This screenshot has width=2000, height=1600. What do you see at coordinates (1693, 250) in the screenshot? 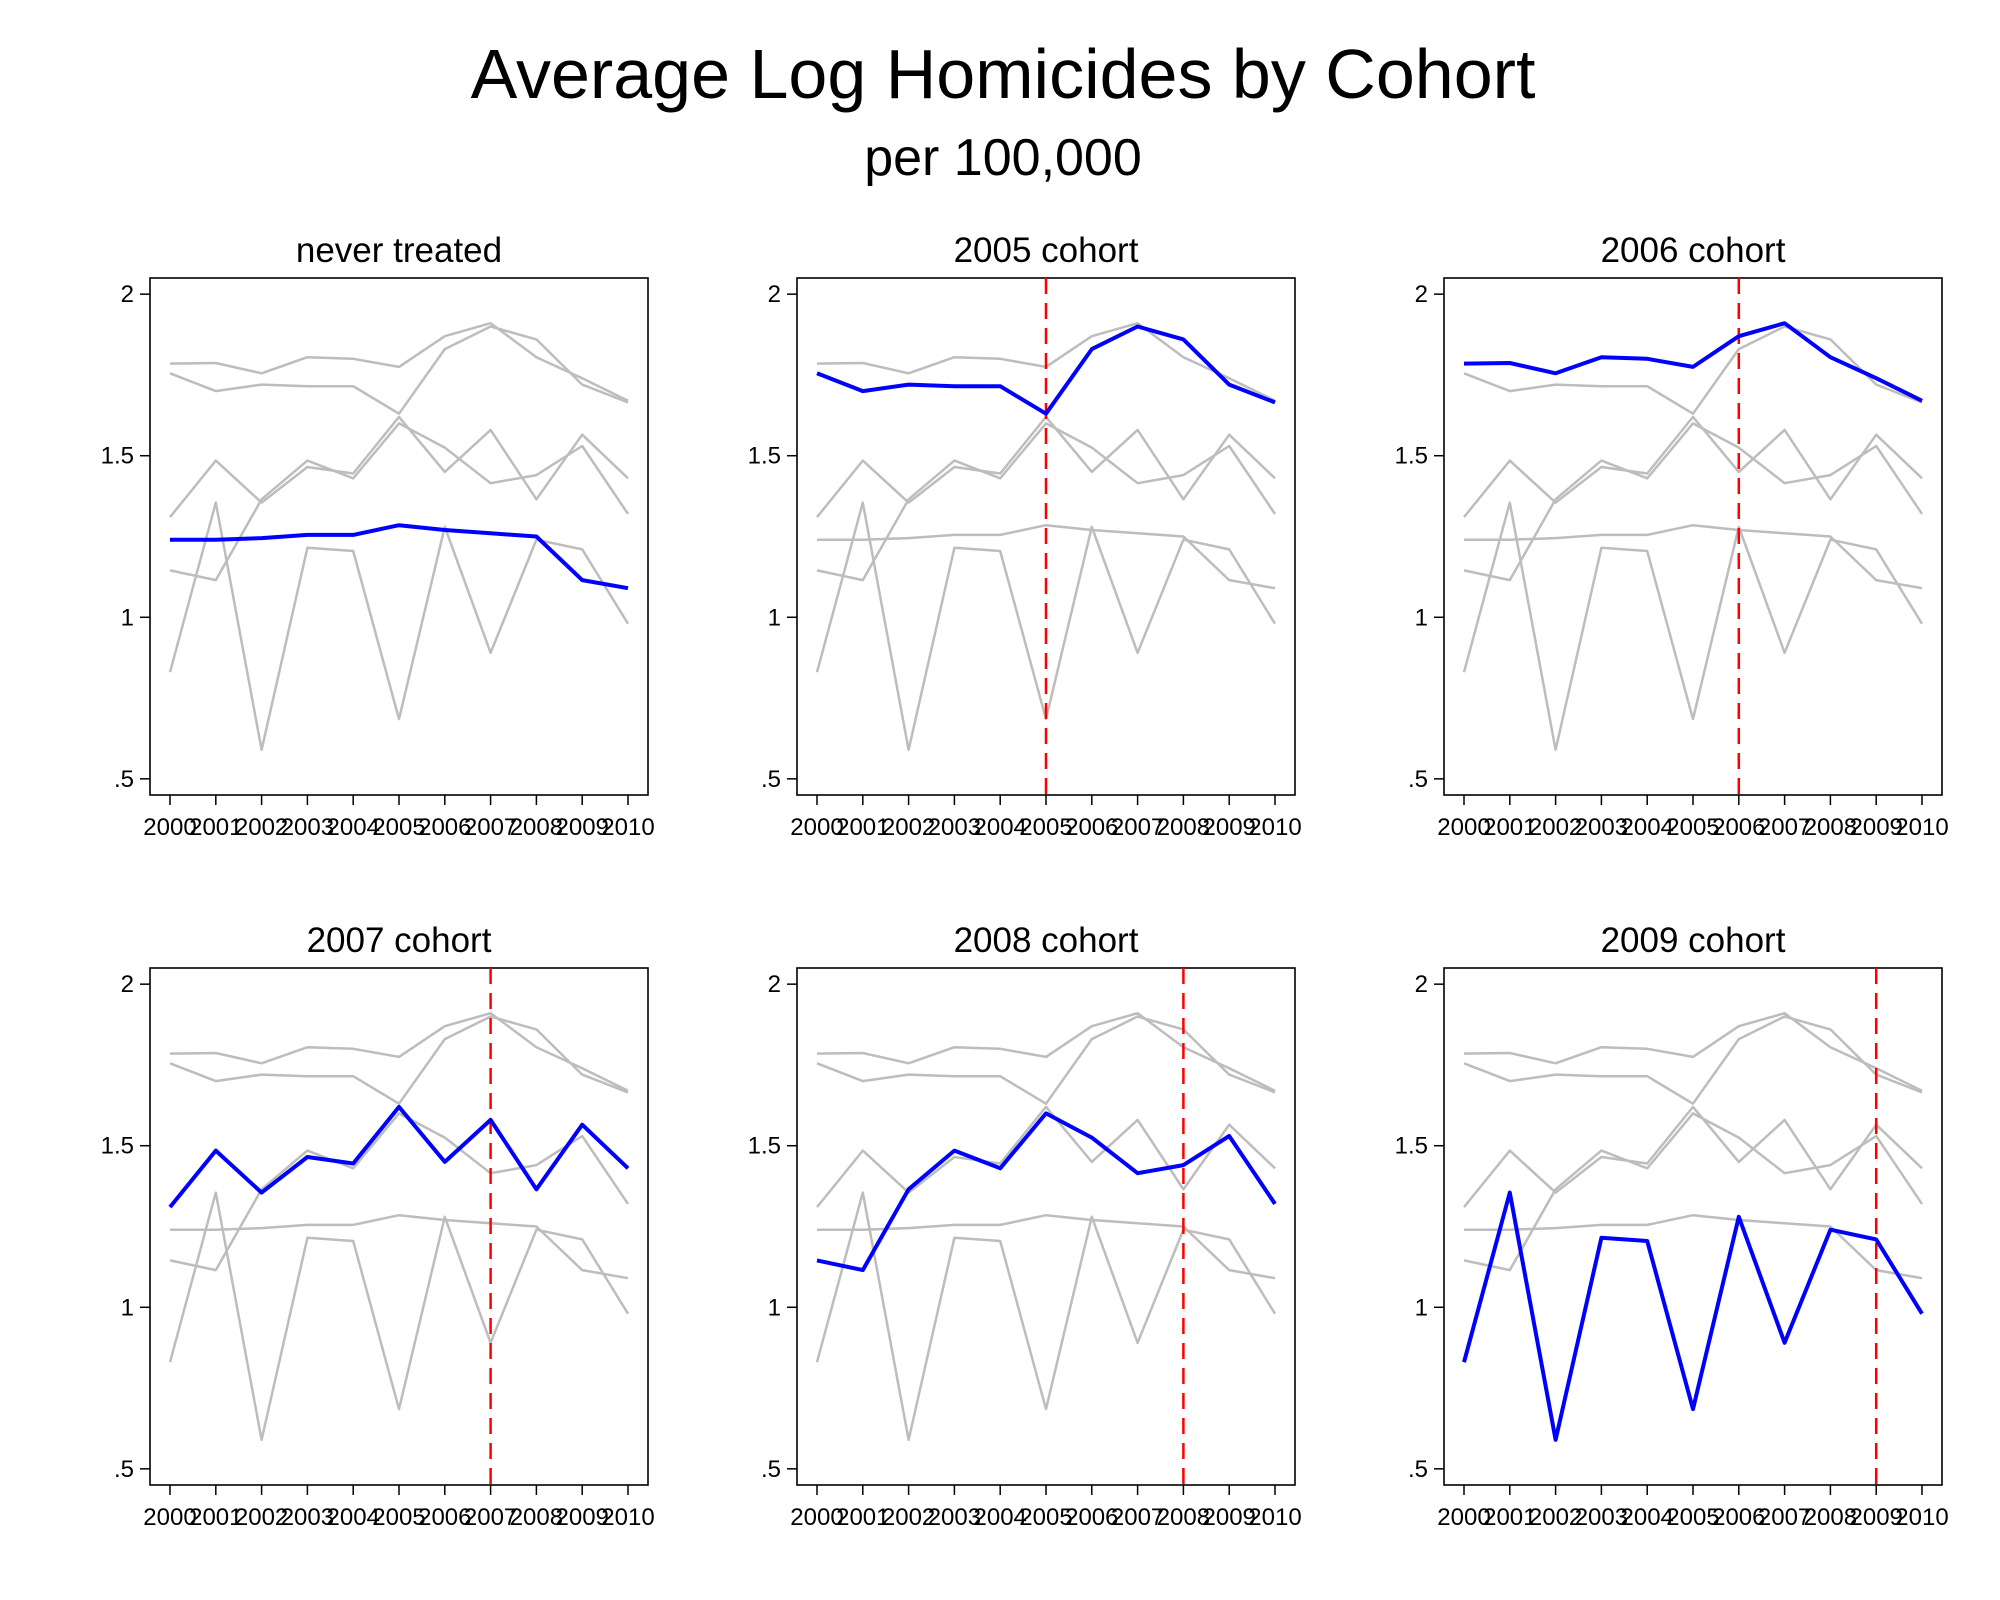
I see `panel-title: 2006 cohort` at bounding box center [1693, 250].